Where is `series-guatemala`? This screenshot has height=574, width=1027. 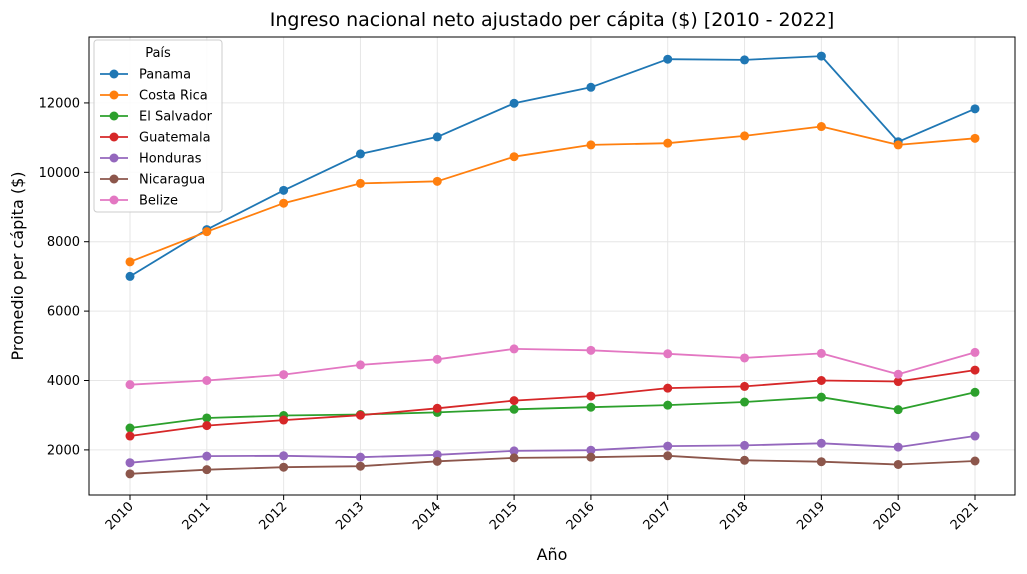
series-guatemala is located at coordinates (552, 403).